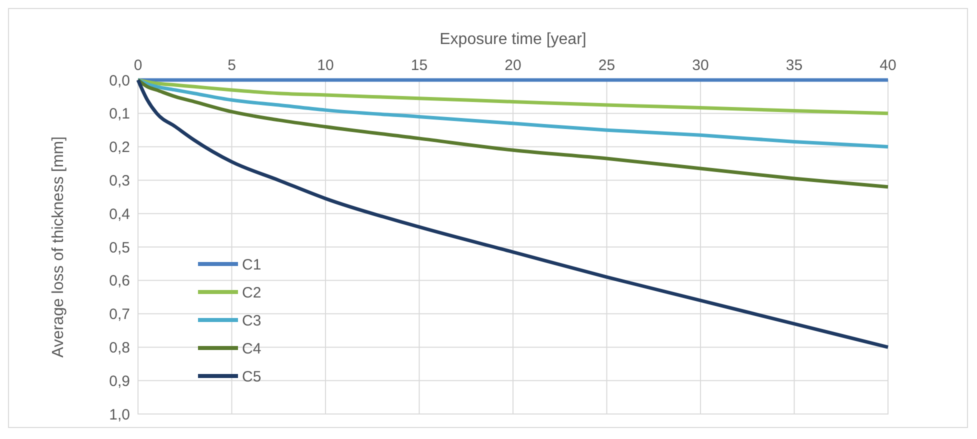 The image size is (977, 439). What do you see at coordinates (794, 65) in the screenshot?
I see `x-tick-label: 35` at bounding box center [794, 65].